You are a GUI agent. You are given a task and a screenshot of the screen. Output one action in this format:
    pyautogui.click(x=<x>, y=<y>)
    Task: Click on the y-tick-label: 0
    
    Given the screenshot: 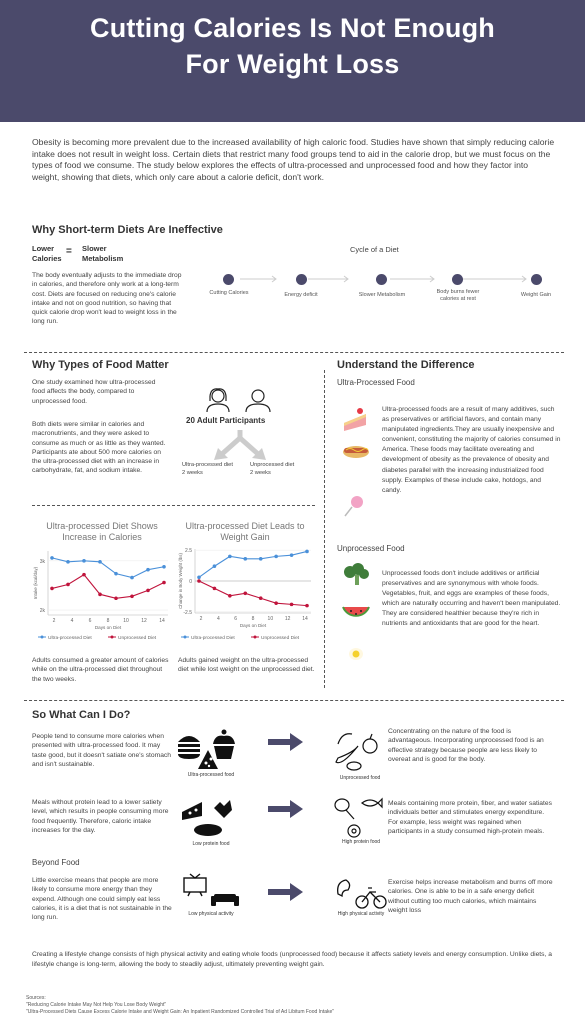 What is the action you would take?
    pyautogui.click(x=190, y=582)
    